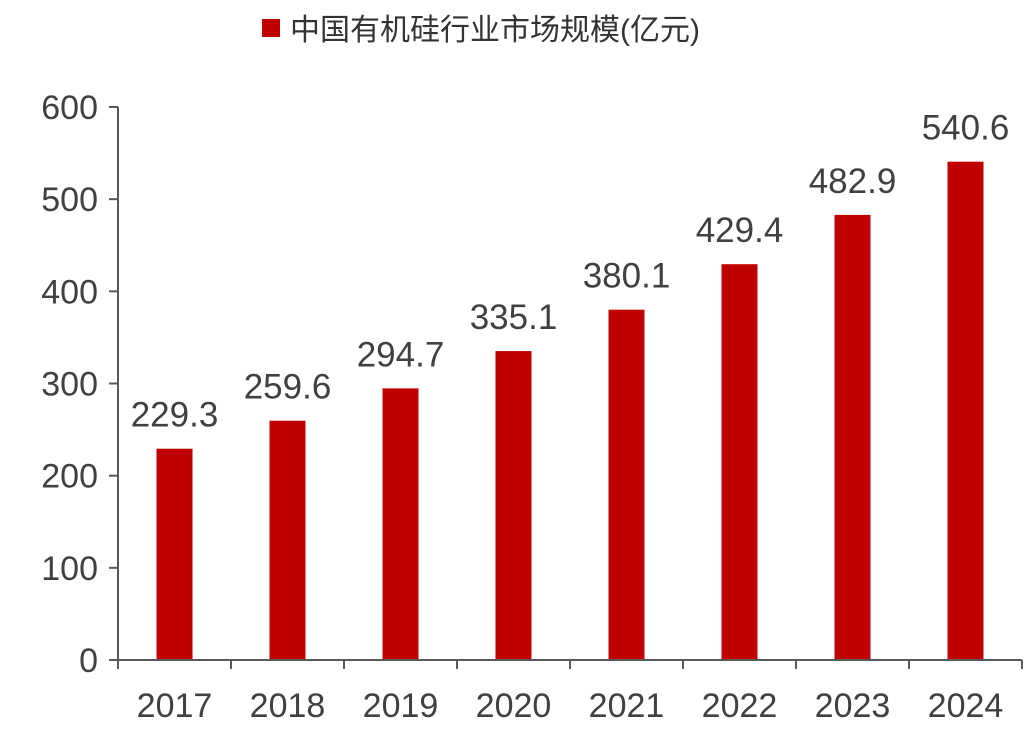 The height and width of the screenshot is (730, 1032). What do you see at coordinates (740, 230) in the screenshot?
I see `data-label-2022: 429.4` at bounding box center [740, 230].